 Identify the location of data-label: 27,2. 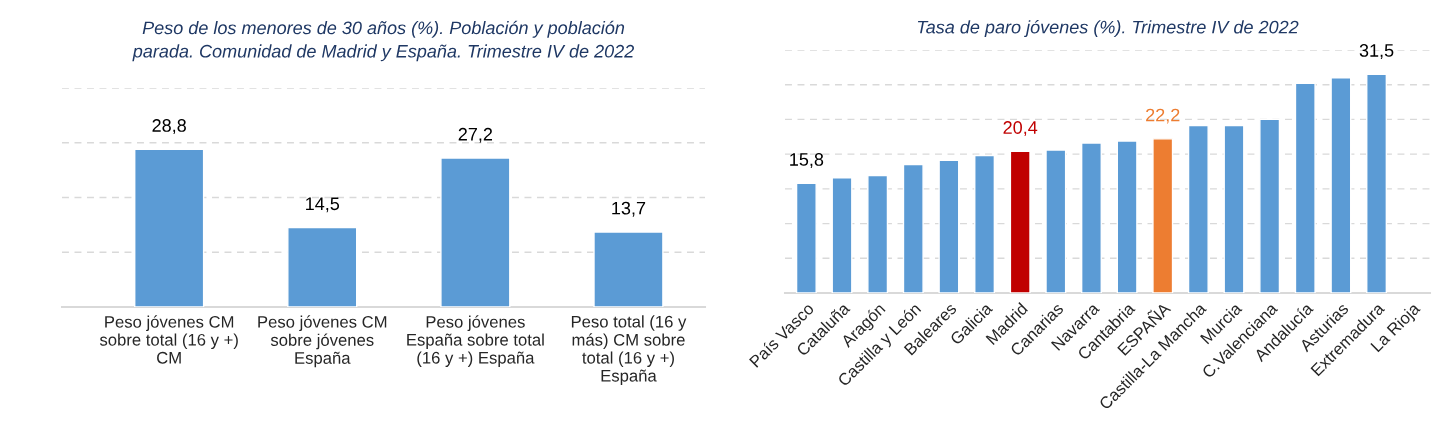
(475, 135).